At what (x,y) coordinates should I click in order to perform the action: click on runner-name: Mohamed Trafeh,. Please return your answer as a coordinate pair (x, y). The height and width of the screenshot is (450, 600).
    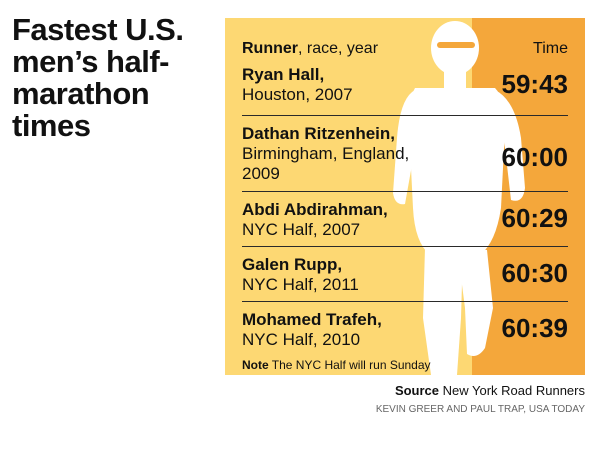
    Looking at the image, I should click on (312, 319).